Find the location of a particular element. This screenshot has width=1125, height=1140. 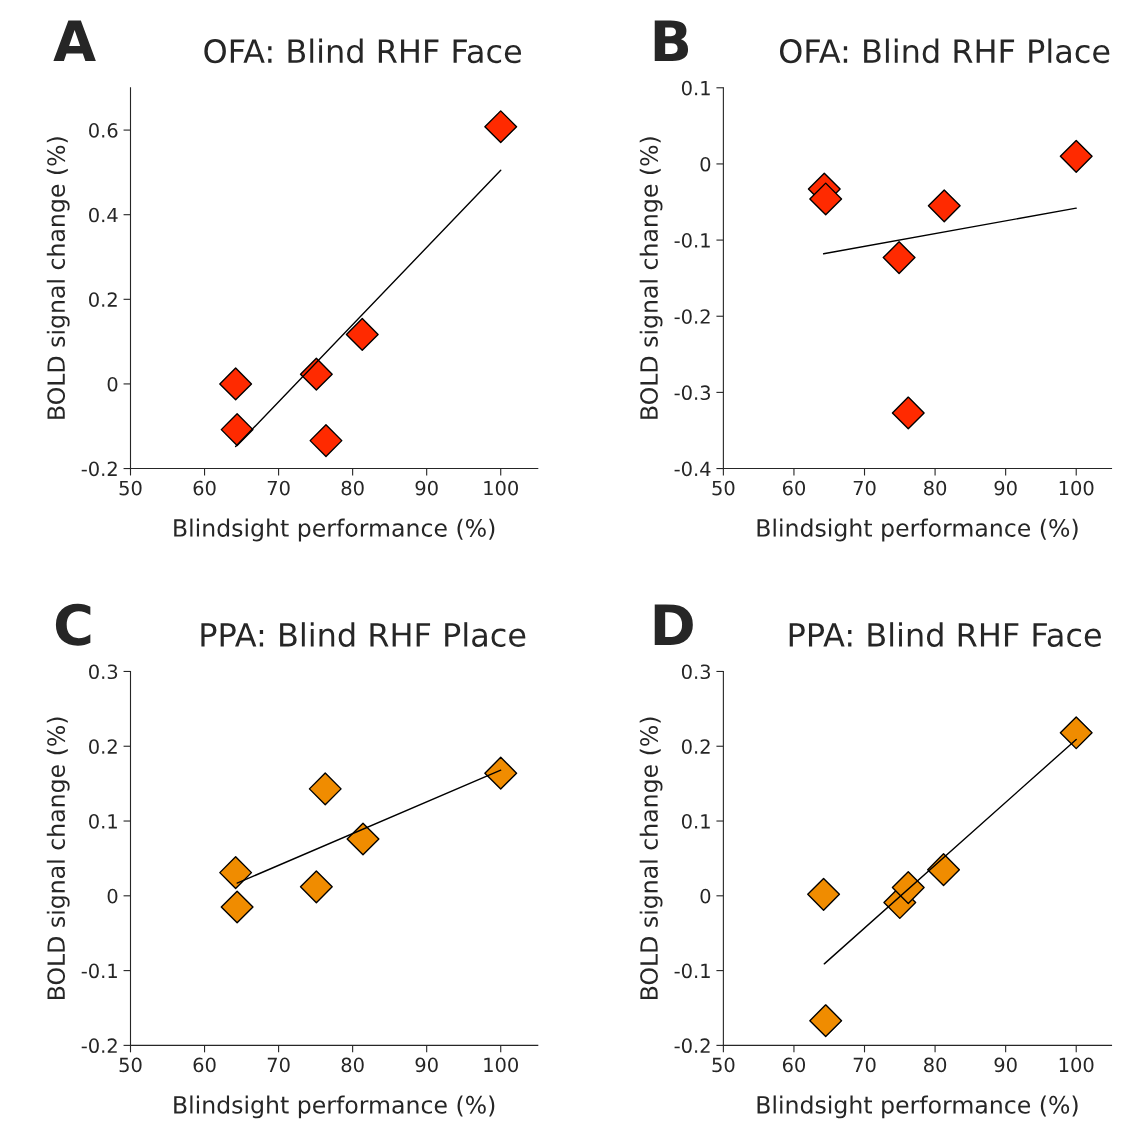

chart-title: PPA: Blind RHF Place is located at coordinates (363, 634).